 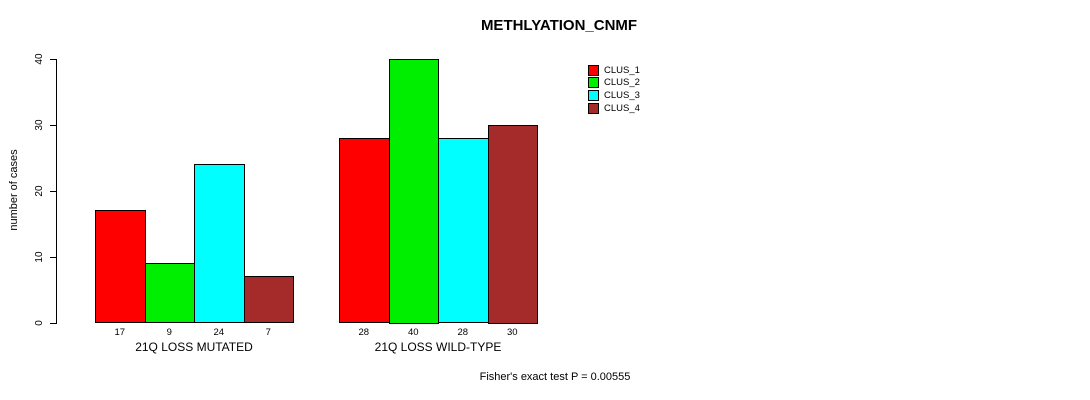 What do you see at coordinates (364, 230) in the screenshot?
I see `bar-clus_1-group2` at bounding box center [364, 230].